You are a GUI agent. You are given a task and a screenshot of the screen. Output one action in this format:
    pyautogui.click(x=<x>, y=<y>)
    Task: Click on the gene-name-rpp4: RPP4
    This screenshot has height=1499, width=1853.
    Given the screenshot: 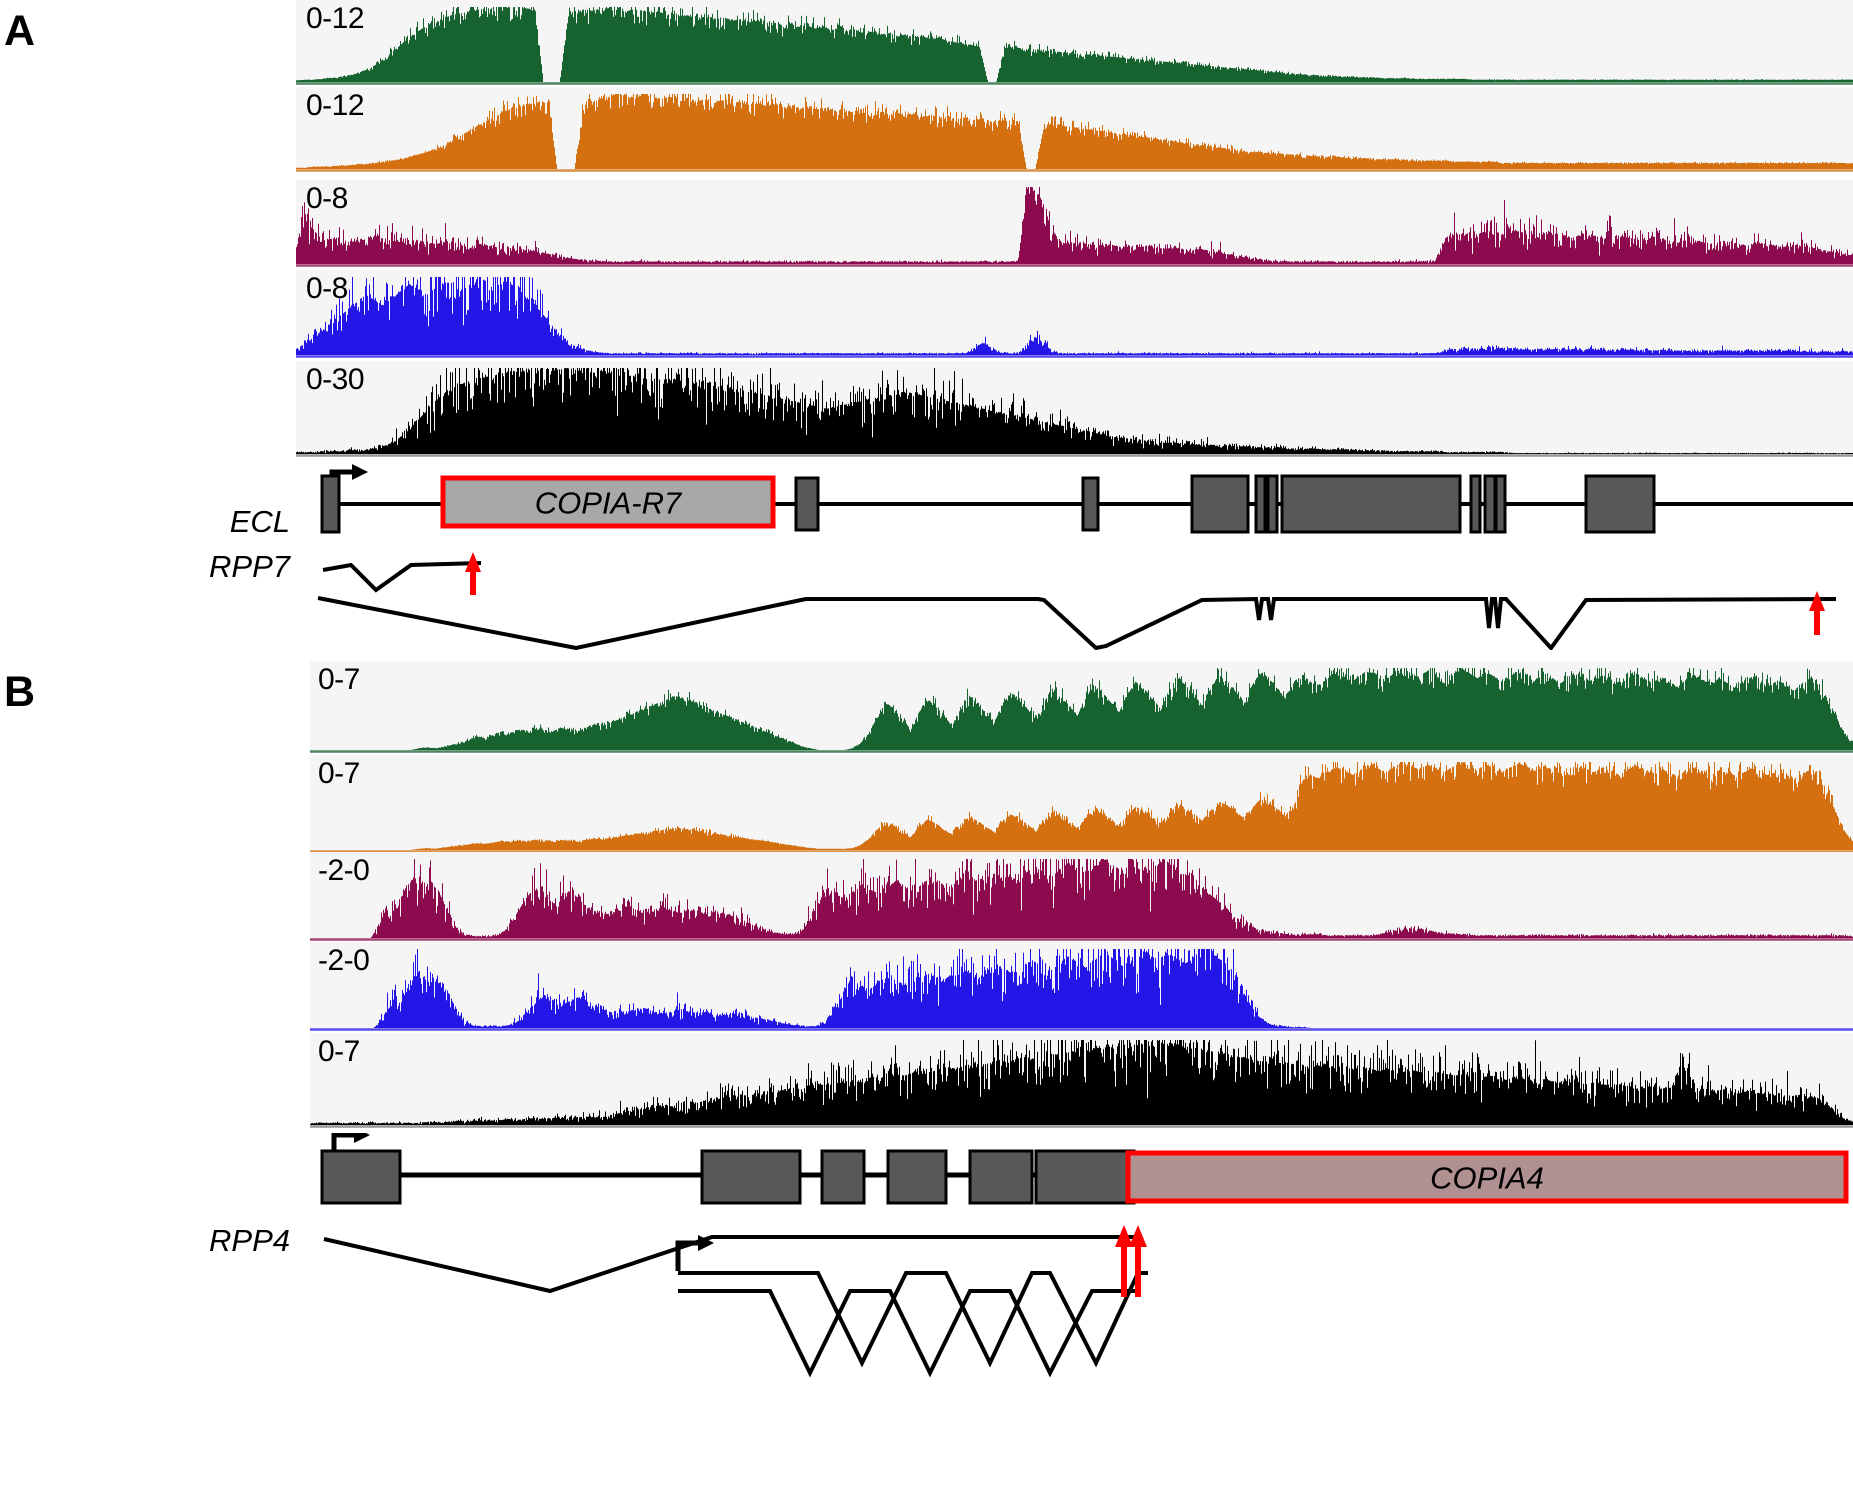 What is the action you would take?
    pyautogui.click(x=249, y=1240)
    